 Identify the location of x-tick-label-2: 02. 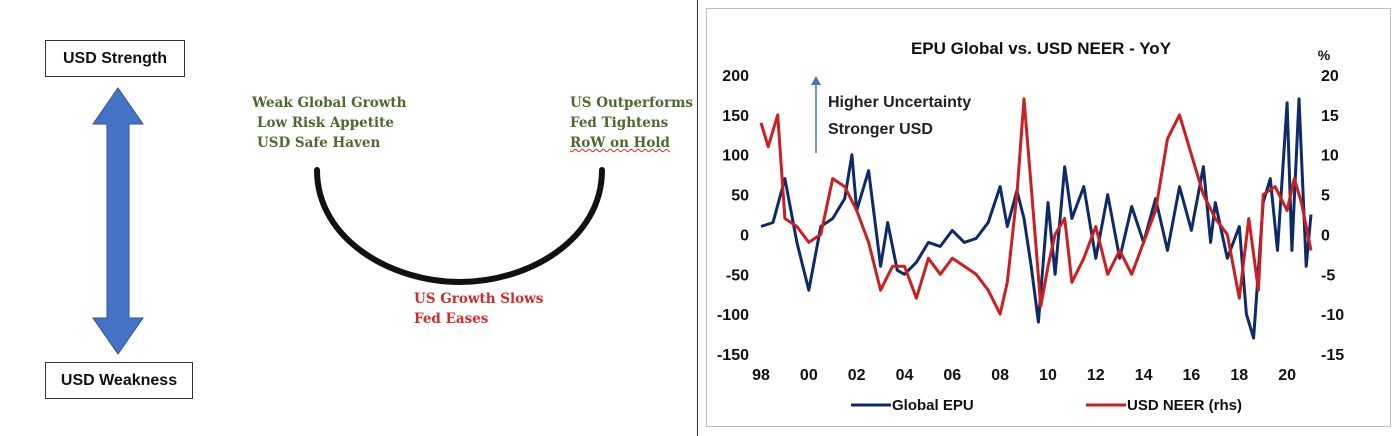
(857, 375).